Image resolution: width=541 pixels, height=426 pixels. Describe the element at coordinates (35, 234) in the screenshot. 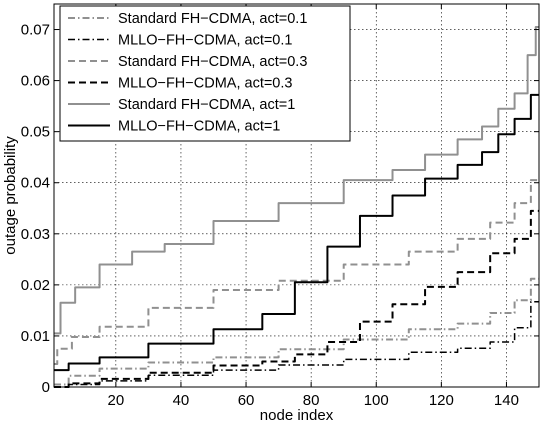

I see `y-tick-label: 0.03` at that location.